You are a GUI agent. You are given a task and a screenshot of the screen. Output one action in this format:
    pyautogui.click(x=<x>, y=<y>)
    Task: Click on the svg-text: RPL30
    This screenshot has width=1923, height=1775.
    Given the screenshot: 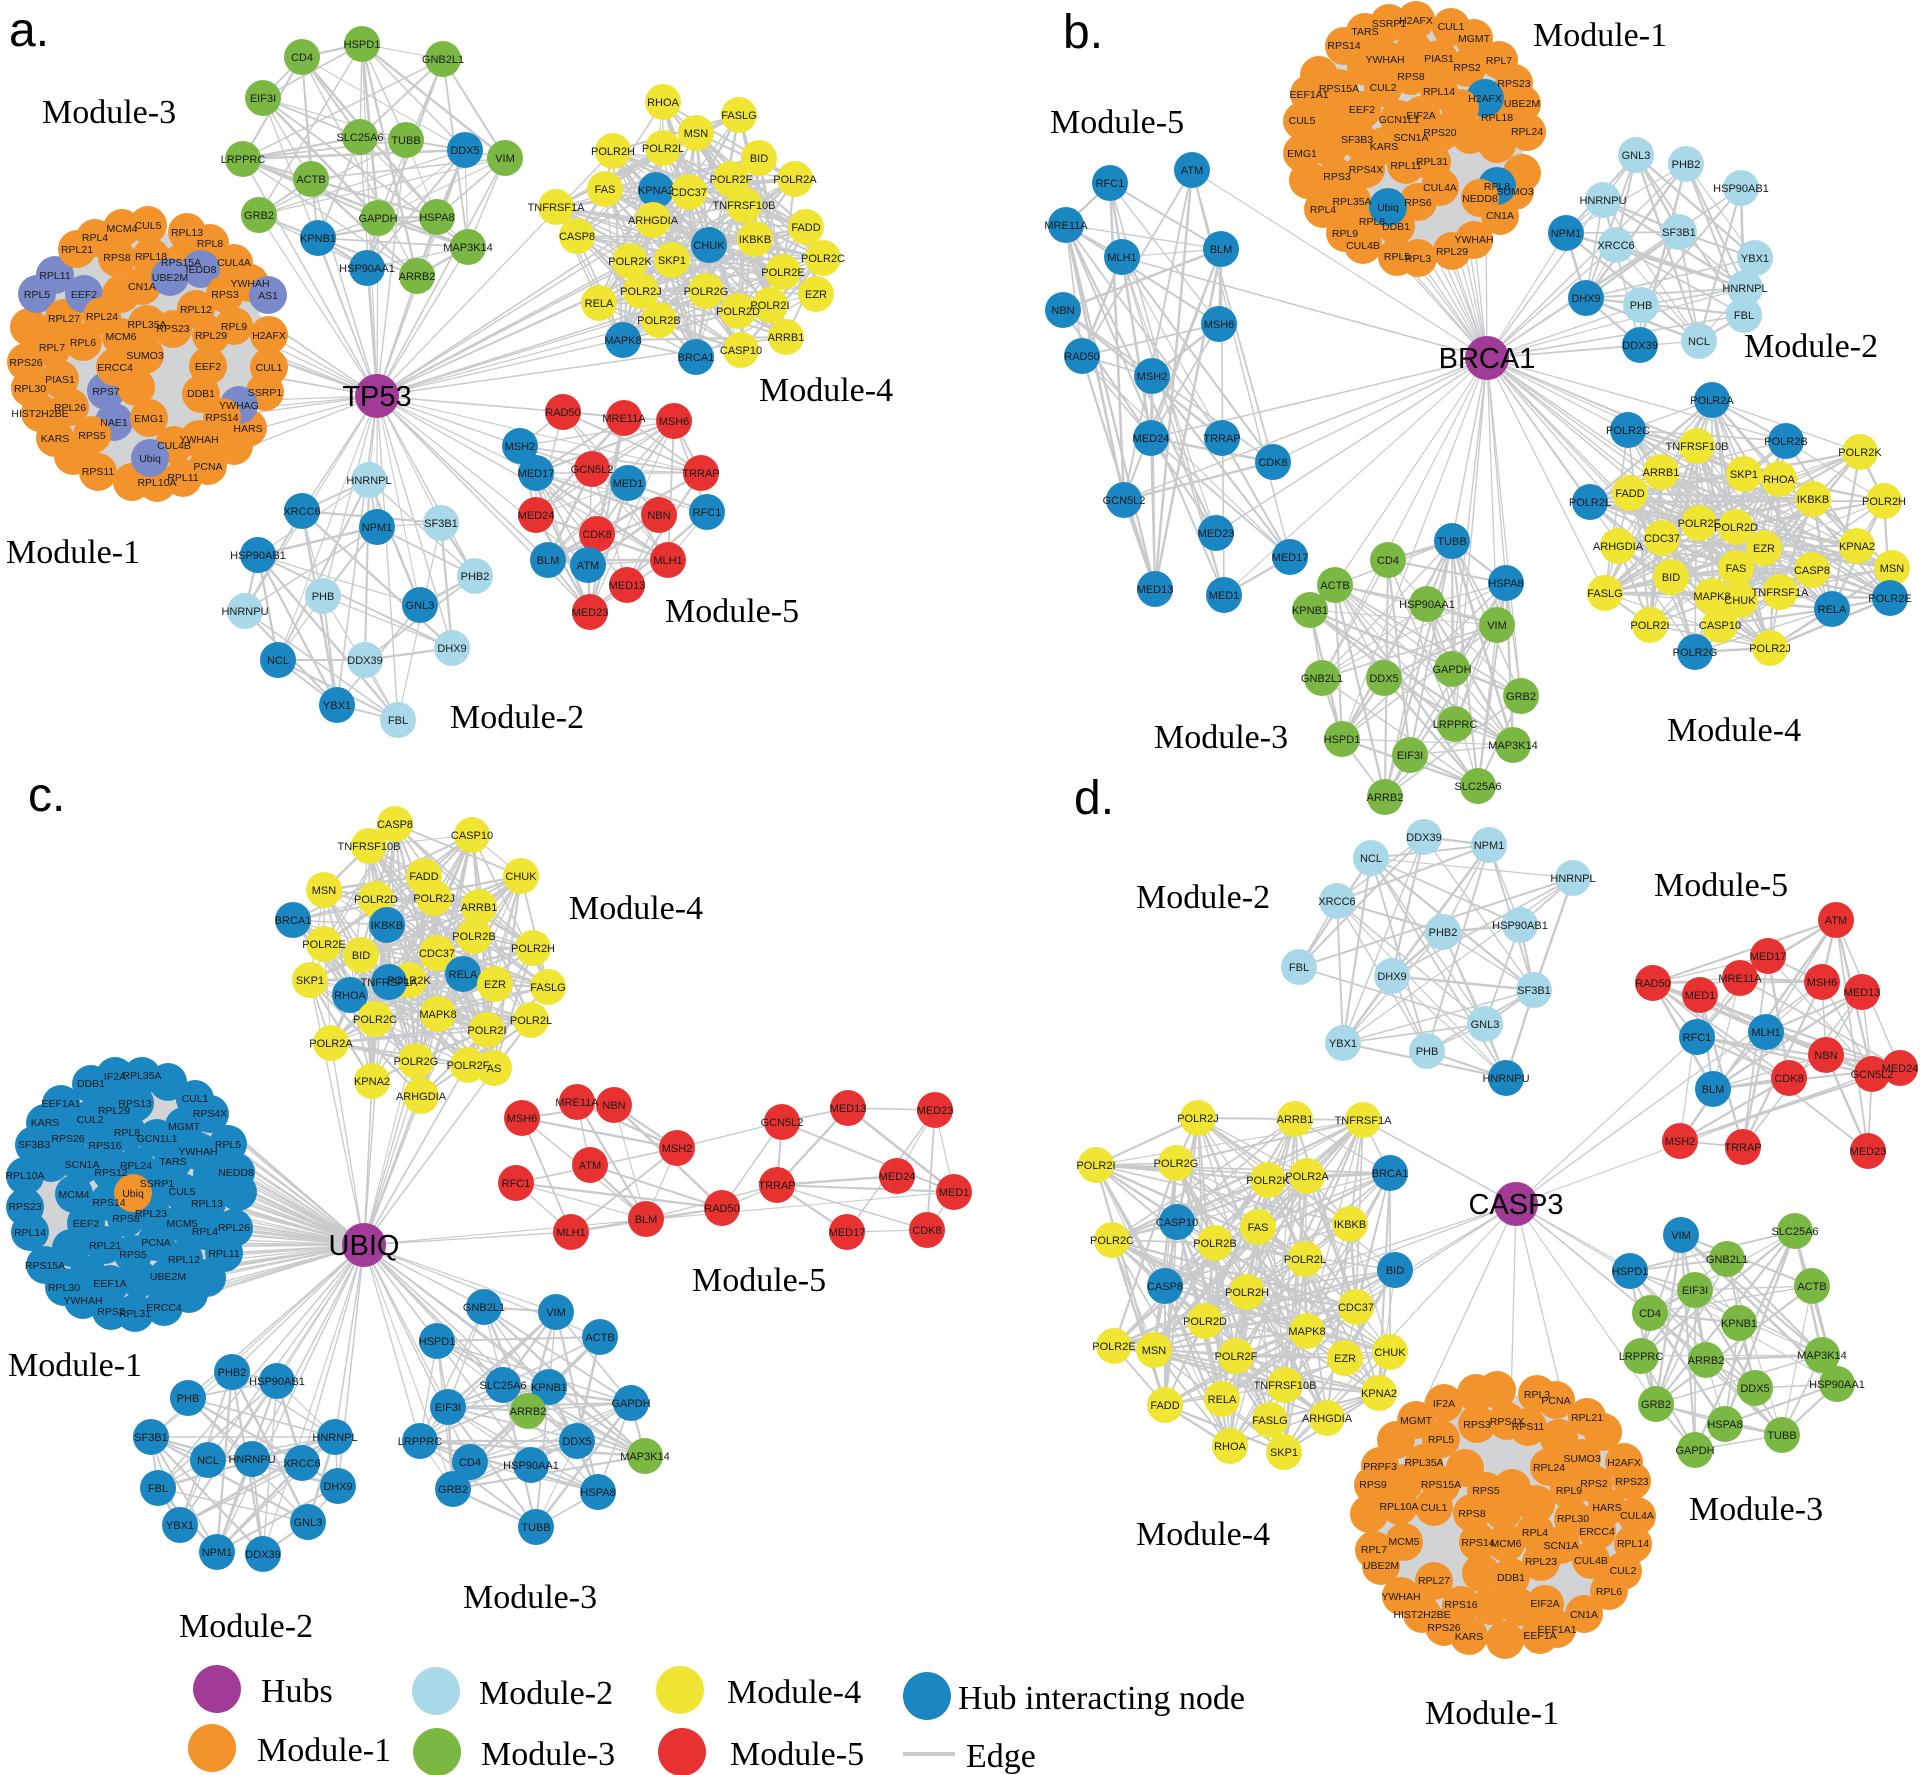 What is the action you would take?
    pyautogui.click(x=1573, y=1519)
    